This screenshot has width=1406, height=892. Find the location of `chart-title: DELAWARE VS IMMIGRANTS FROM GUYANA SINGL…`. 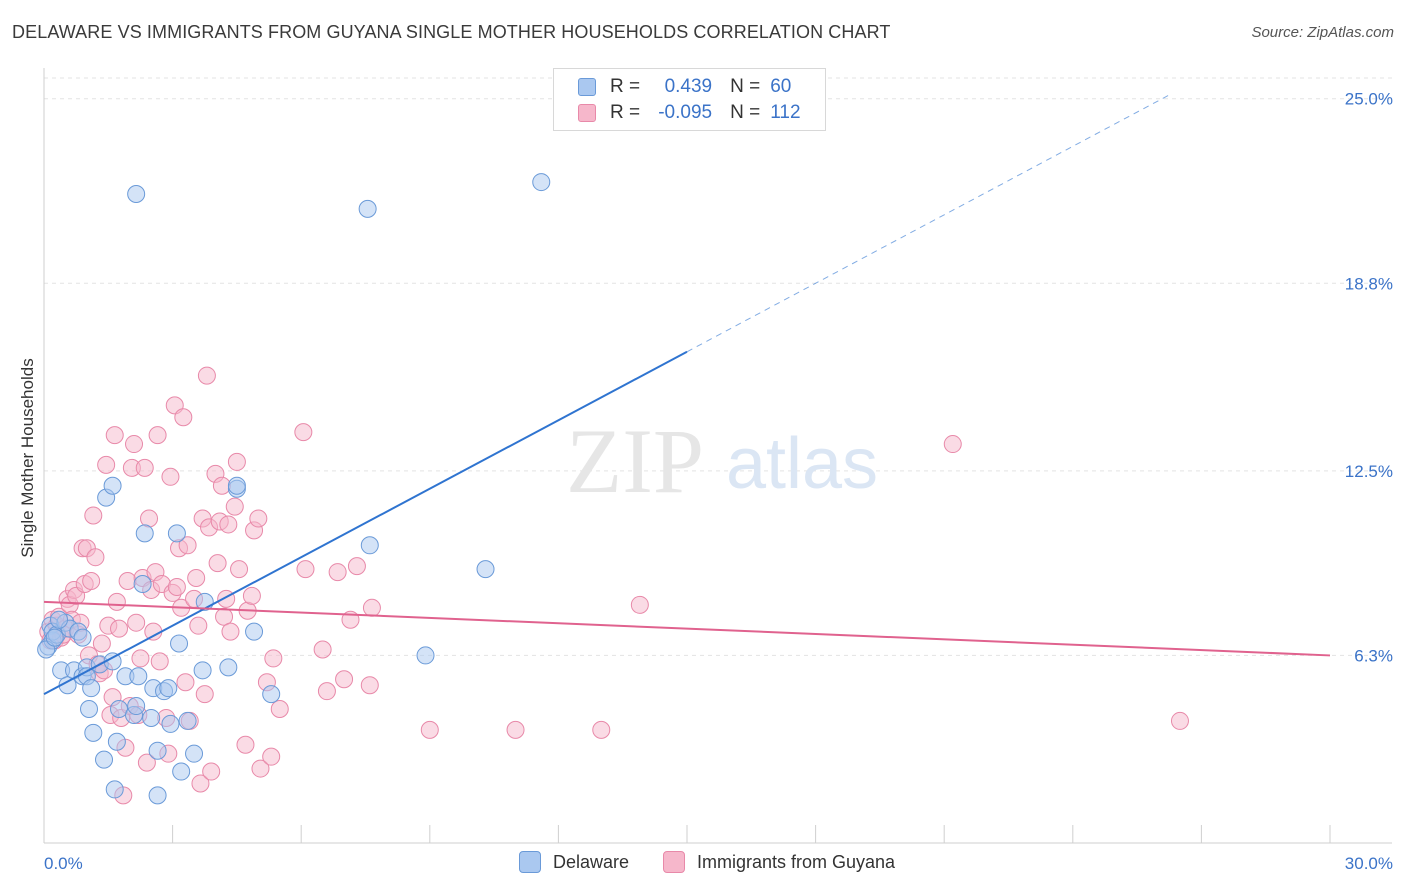

chart-title: DELAWARE VS IMMIGRANTS FROM GUYANA SINGL… is located at coordinates (451, 32).